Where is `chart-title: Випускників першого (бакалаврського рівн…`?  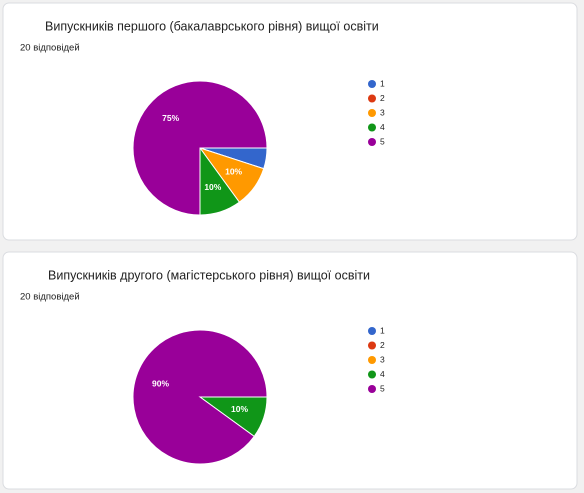
chart-title: Випускників першого (бакалаврського рівн… is located at coordinates (212, 26).